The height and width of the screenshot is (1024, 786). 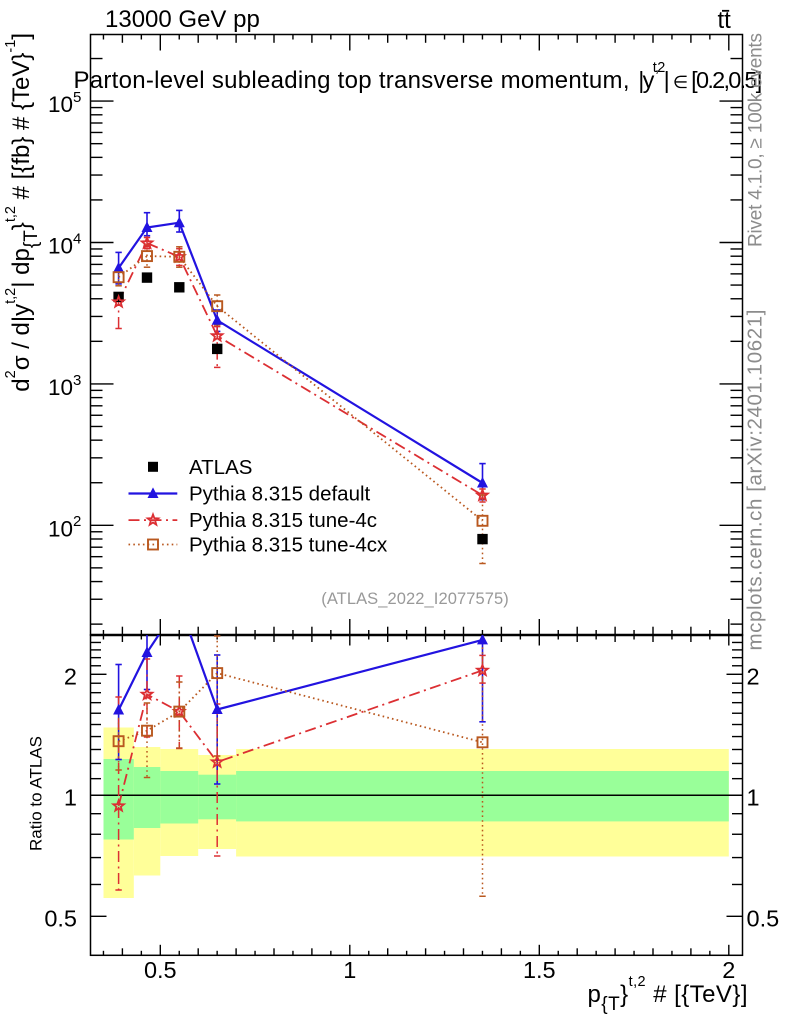 What do you see at coordinates (283, 520) in the screenshot?
I see `svg-text: Pythia 8.315 tune-4c` at bounding box center [283, 520].